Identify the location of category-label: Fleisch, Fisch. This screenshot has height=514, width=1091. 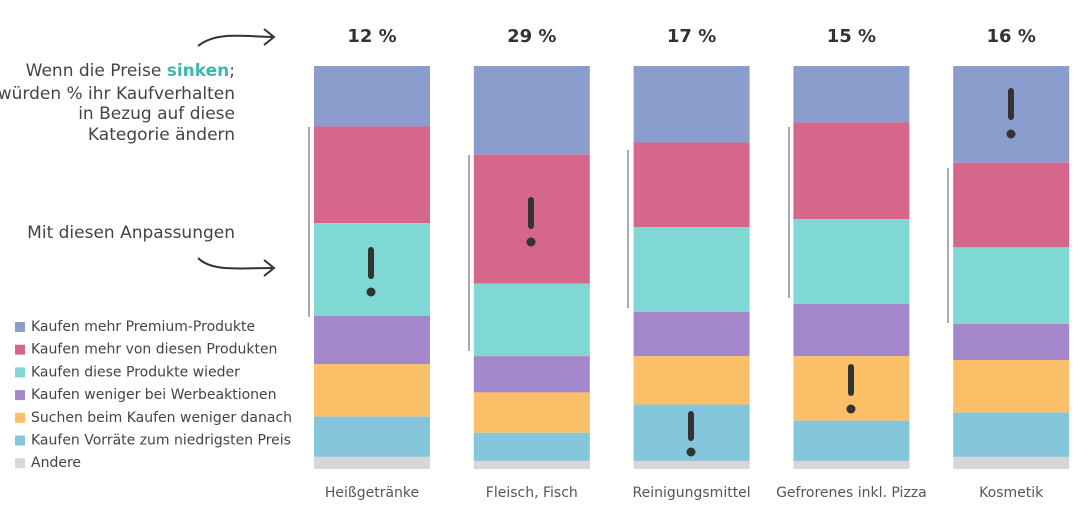
(532, 493).